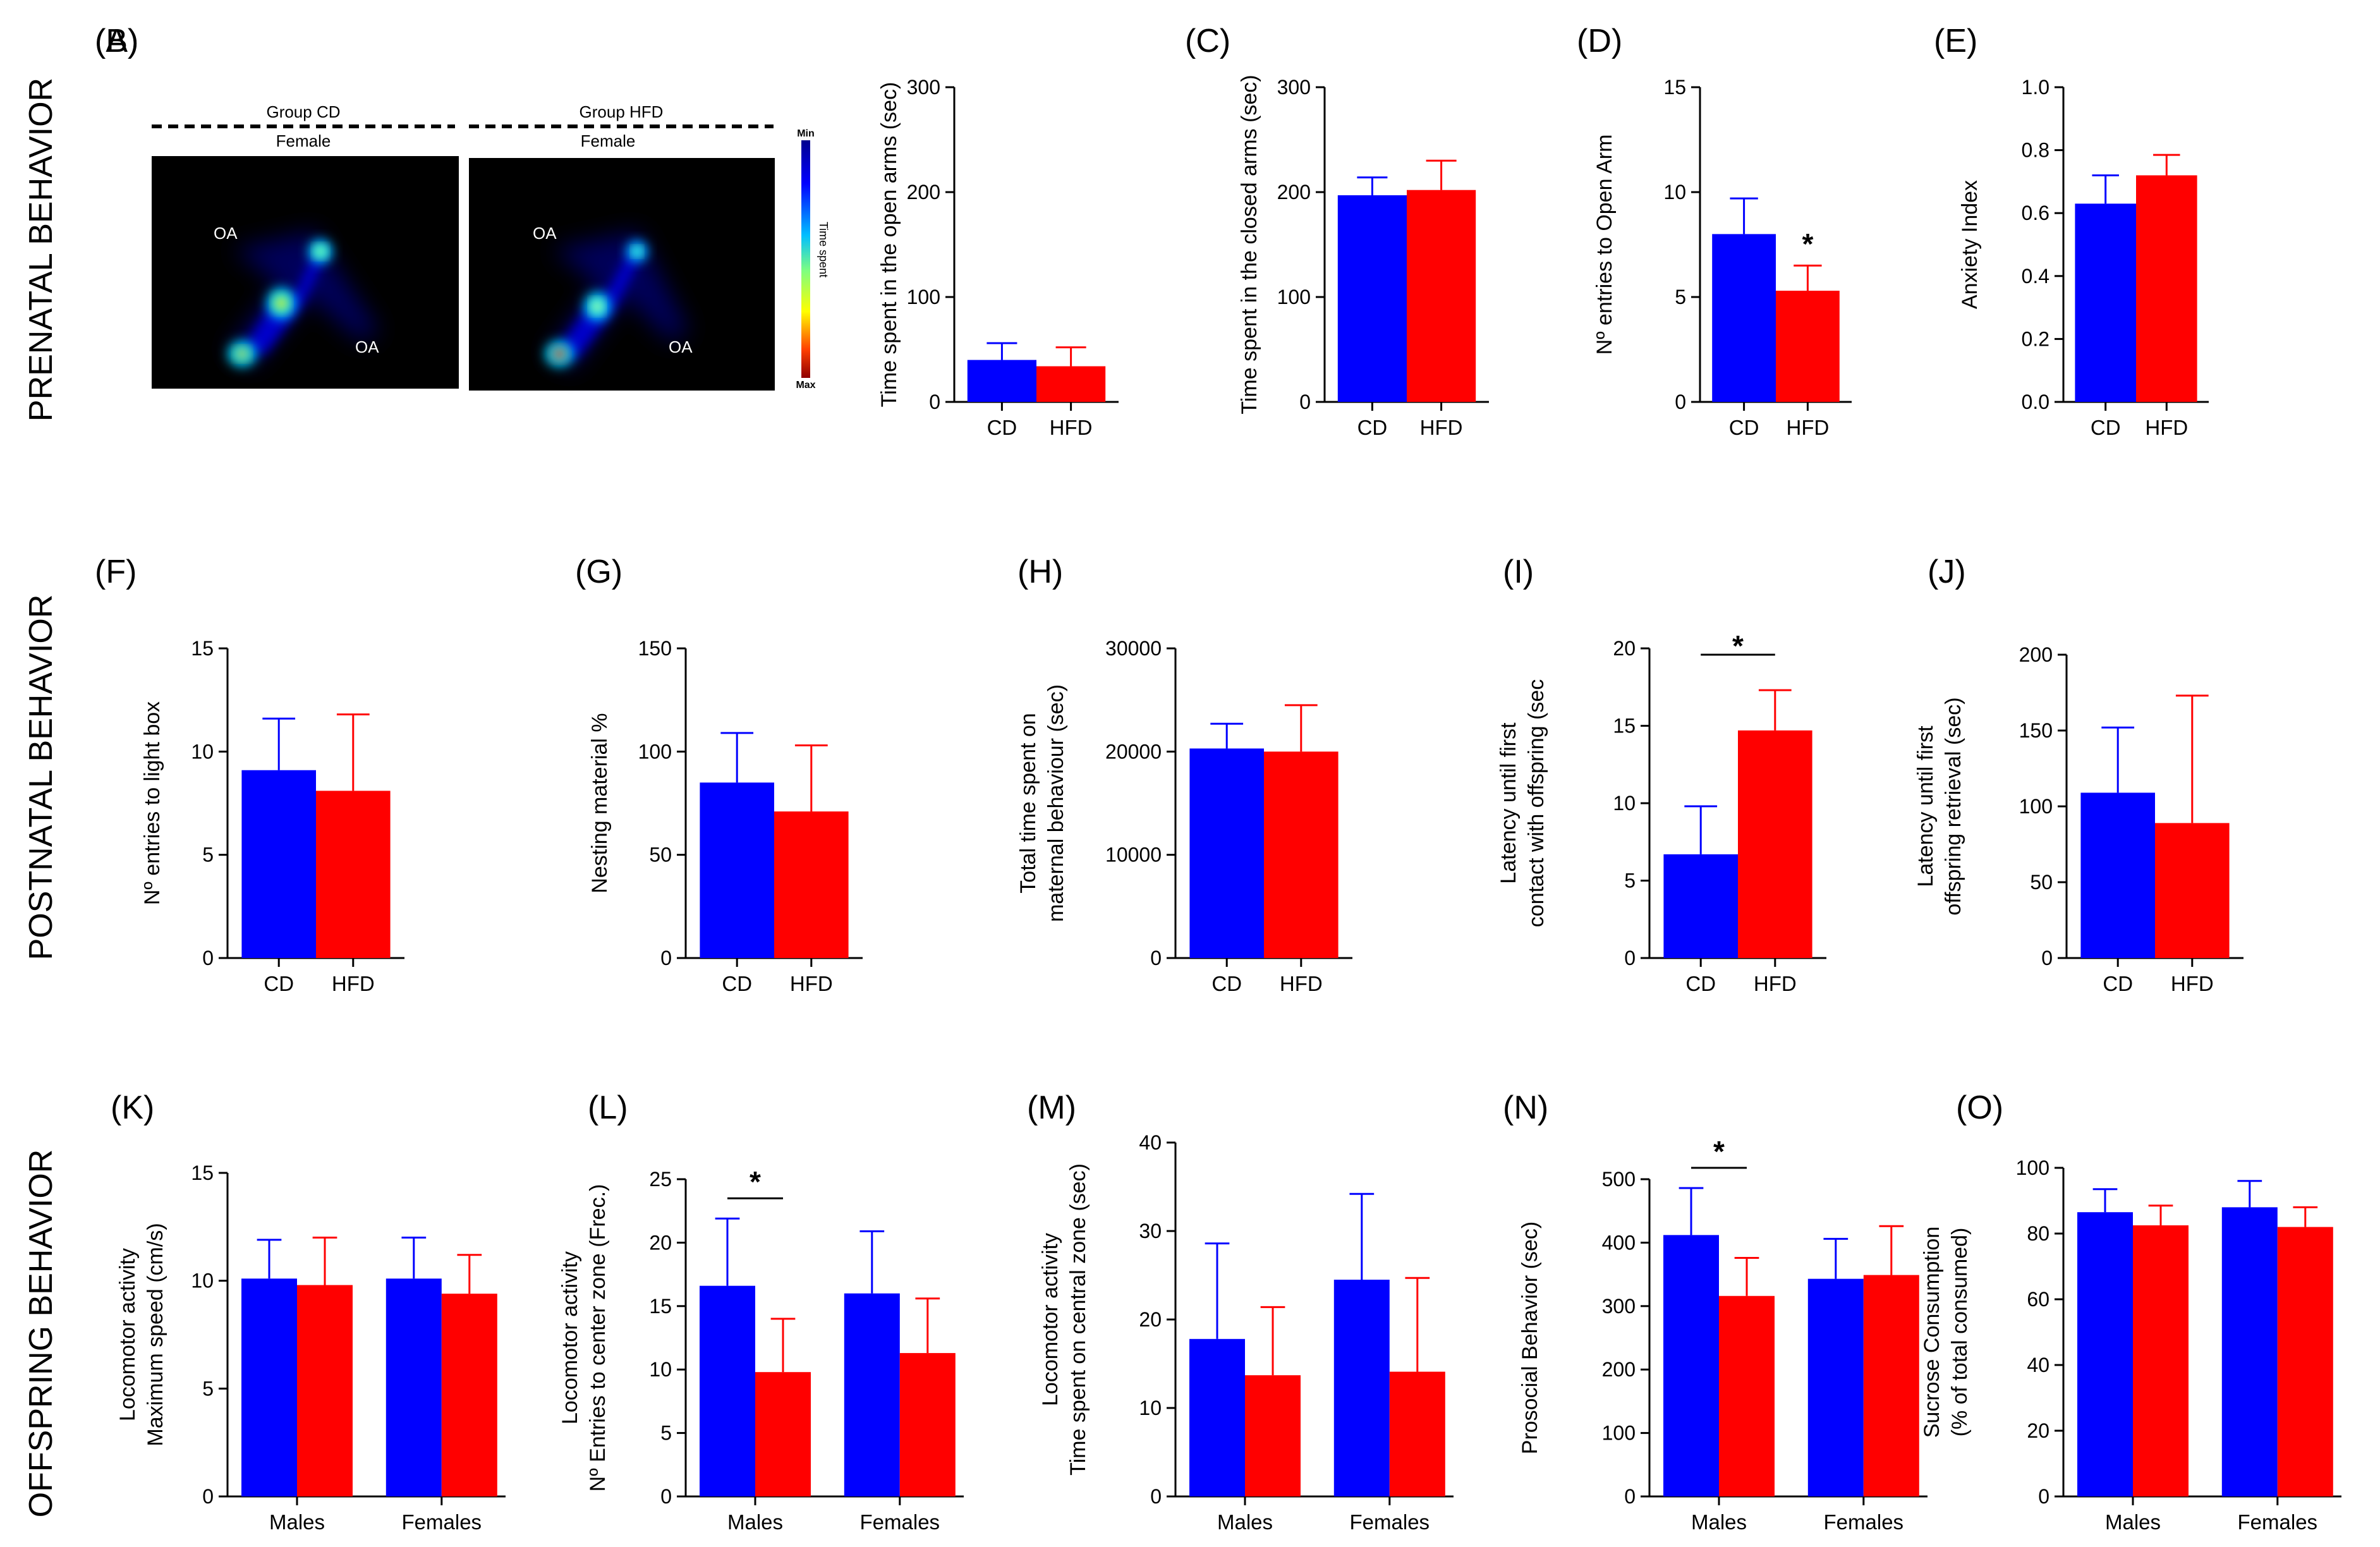 This screenshot has height=1547, width=2380. Describe the element at coordinates (598, 572) in the screenshot. I see `panel-label-g: (G)` at that location.